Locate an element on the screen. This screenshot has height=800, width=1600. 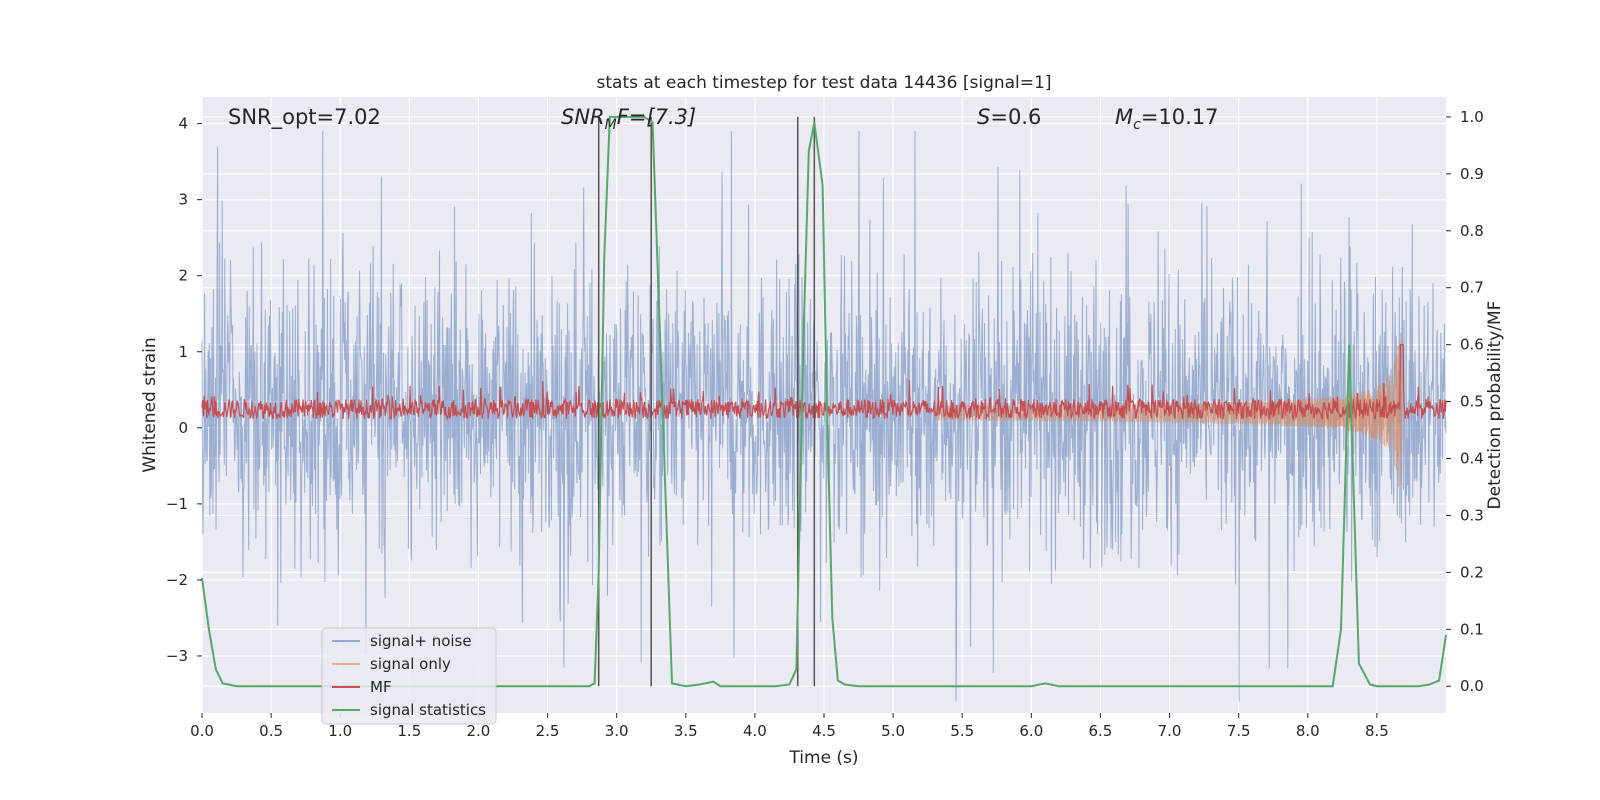
annotation-mc: Mc=10.17 is located at coordinates (1167, 119).